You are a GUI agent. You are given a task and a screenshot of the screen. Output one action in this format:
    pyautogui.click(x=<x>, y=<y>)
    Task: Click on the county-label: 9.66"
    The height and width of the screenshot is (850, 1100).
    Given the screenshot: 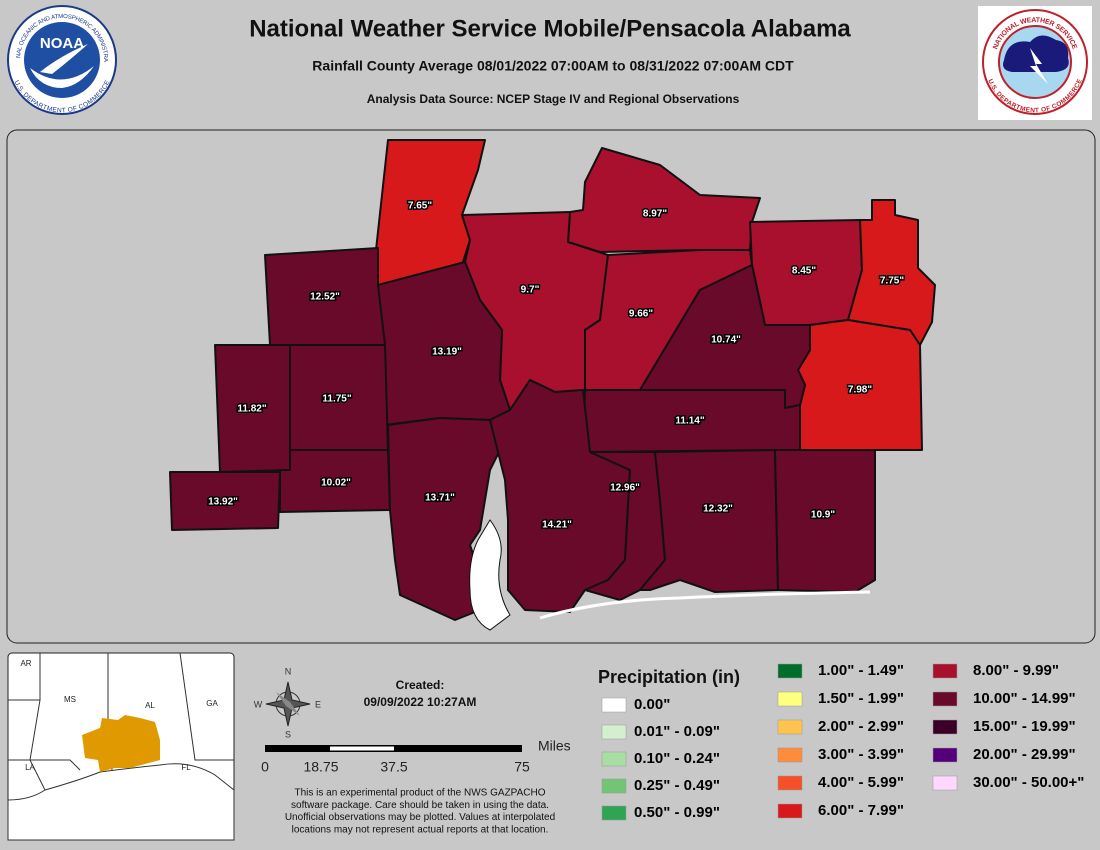 What is the action you would take?
    pyautogui.click(x=641, y=314)
    